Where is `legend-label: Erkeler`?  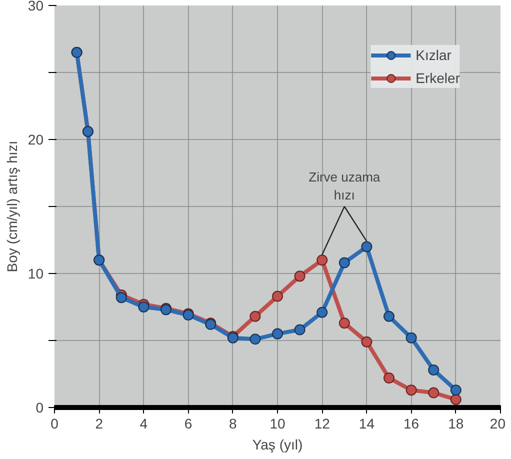 legend-label: Erkeler is located at coordinates (438, 78).